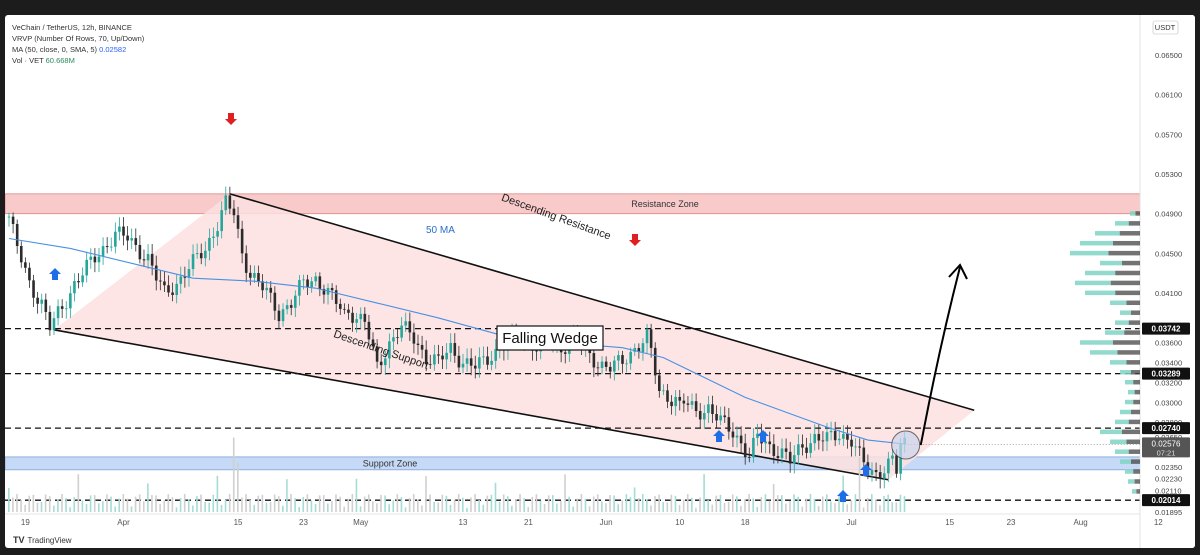 The image size is (1200, 555). What do you see at coordinates (906, 445) in the screenshot?
I see `highlight-circle` at bounding box center [906, 445].